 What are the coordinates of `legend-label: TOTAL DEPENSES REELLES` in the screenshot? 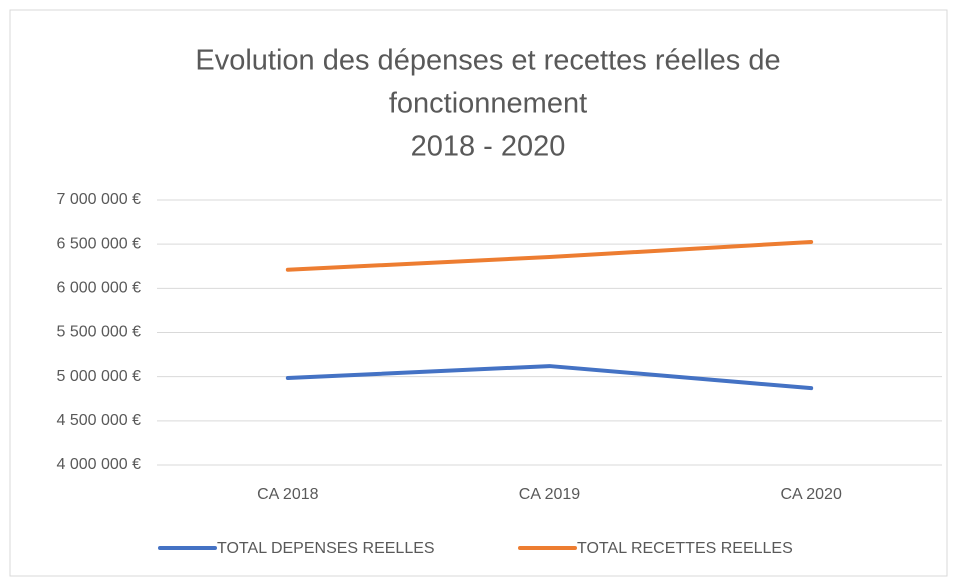 It's located at (326, 548).